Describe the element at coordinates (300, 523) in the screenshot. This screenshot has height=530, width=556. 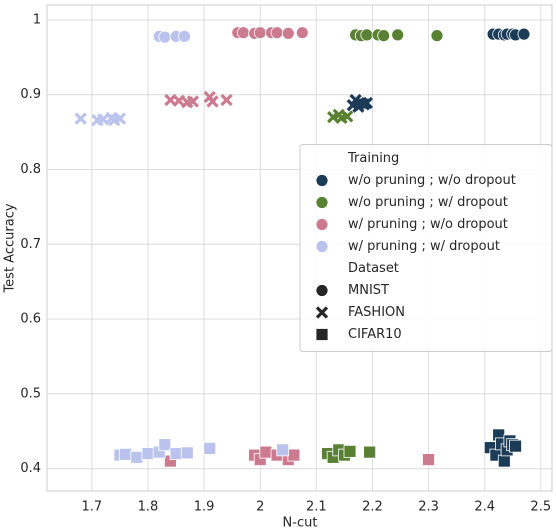
I see `x-axis-title: N-cut` at that location.